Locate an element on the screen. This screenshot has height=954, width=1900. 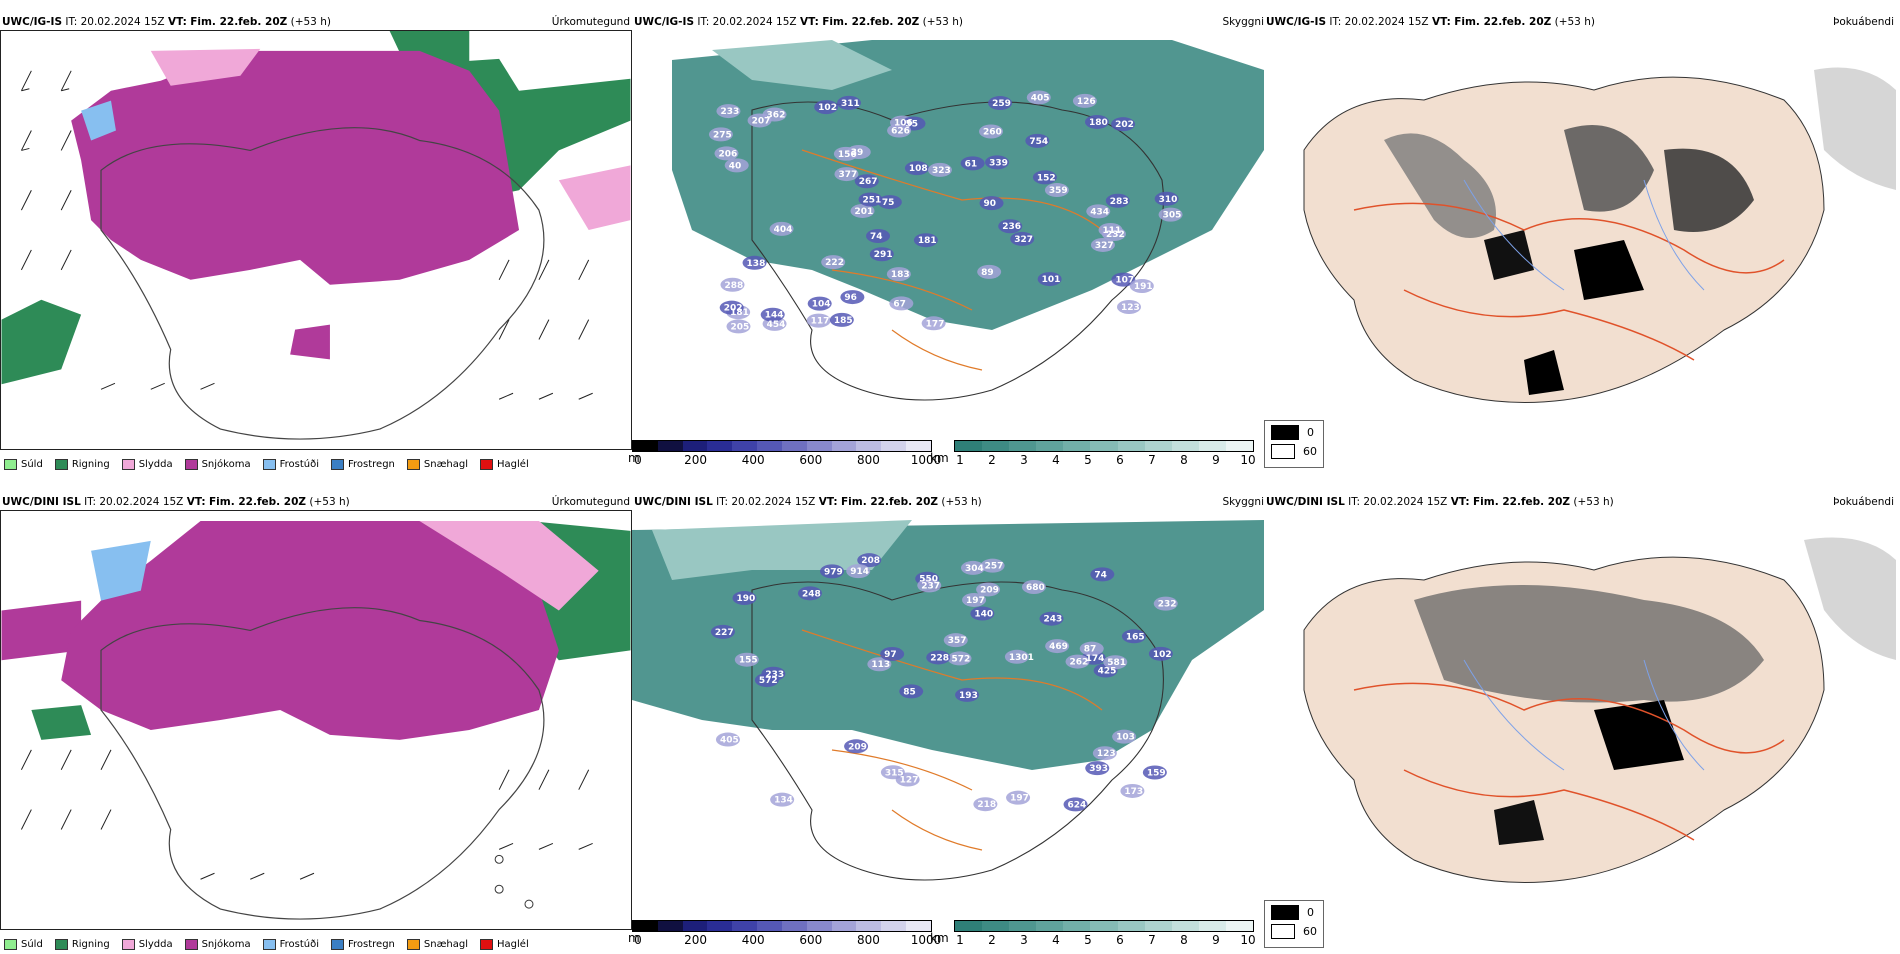
visibility-value-label: 227 is located at coordinates (724, 633).